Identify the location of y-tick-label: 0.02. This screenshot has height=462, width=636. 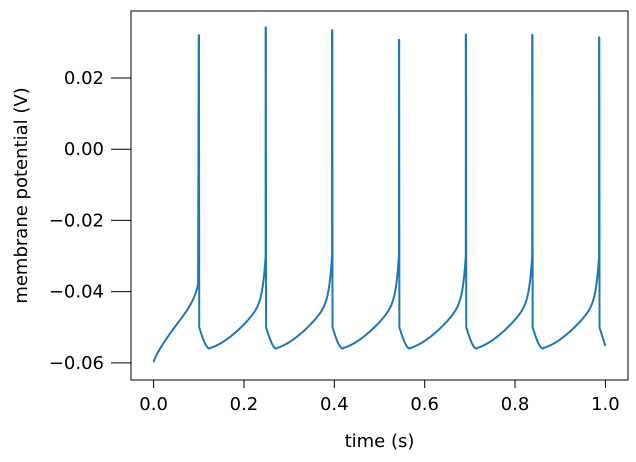
(84, 78).